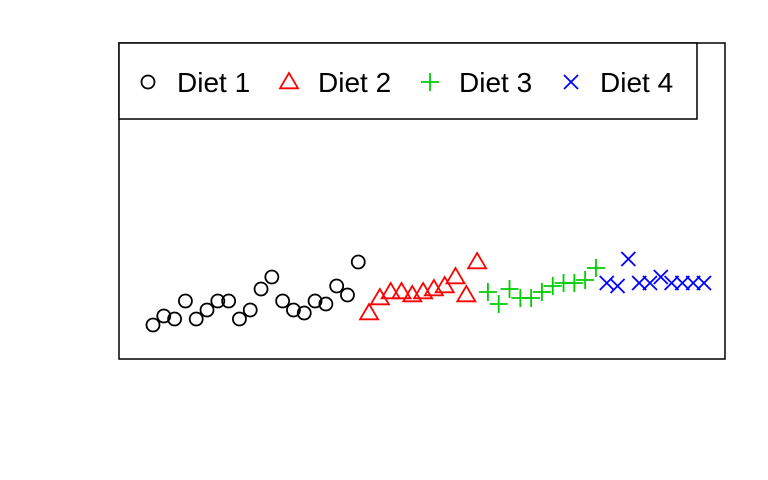 This screenshot has width=768, height=480. I want to click on legend-label: Diet 4, so click(636, 82).